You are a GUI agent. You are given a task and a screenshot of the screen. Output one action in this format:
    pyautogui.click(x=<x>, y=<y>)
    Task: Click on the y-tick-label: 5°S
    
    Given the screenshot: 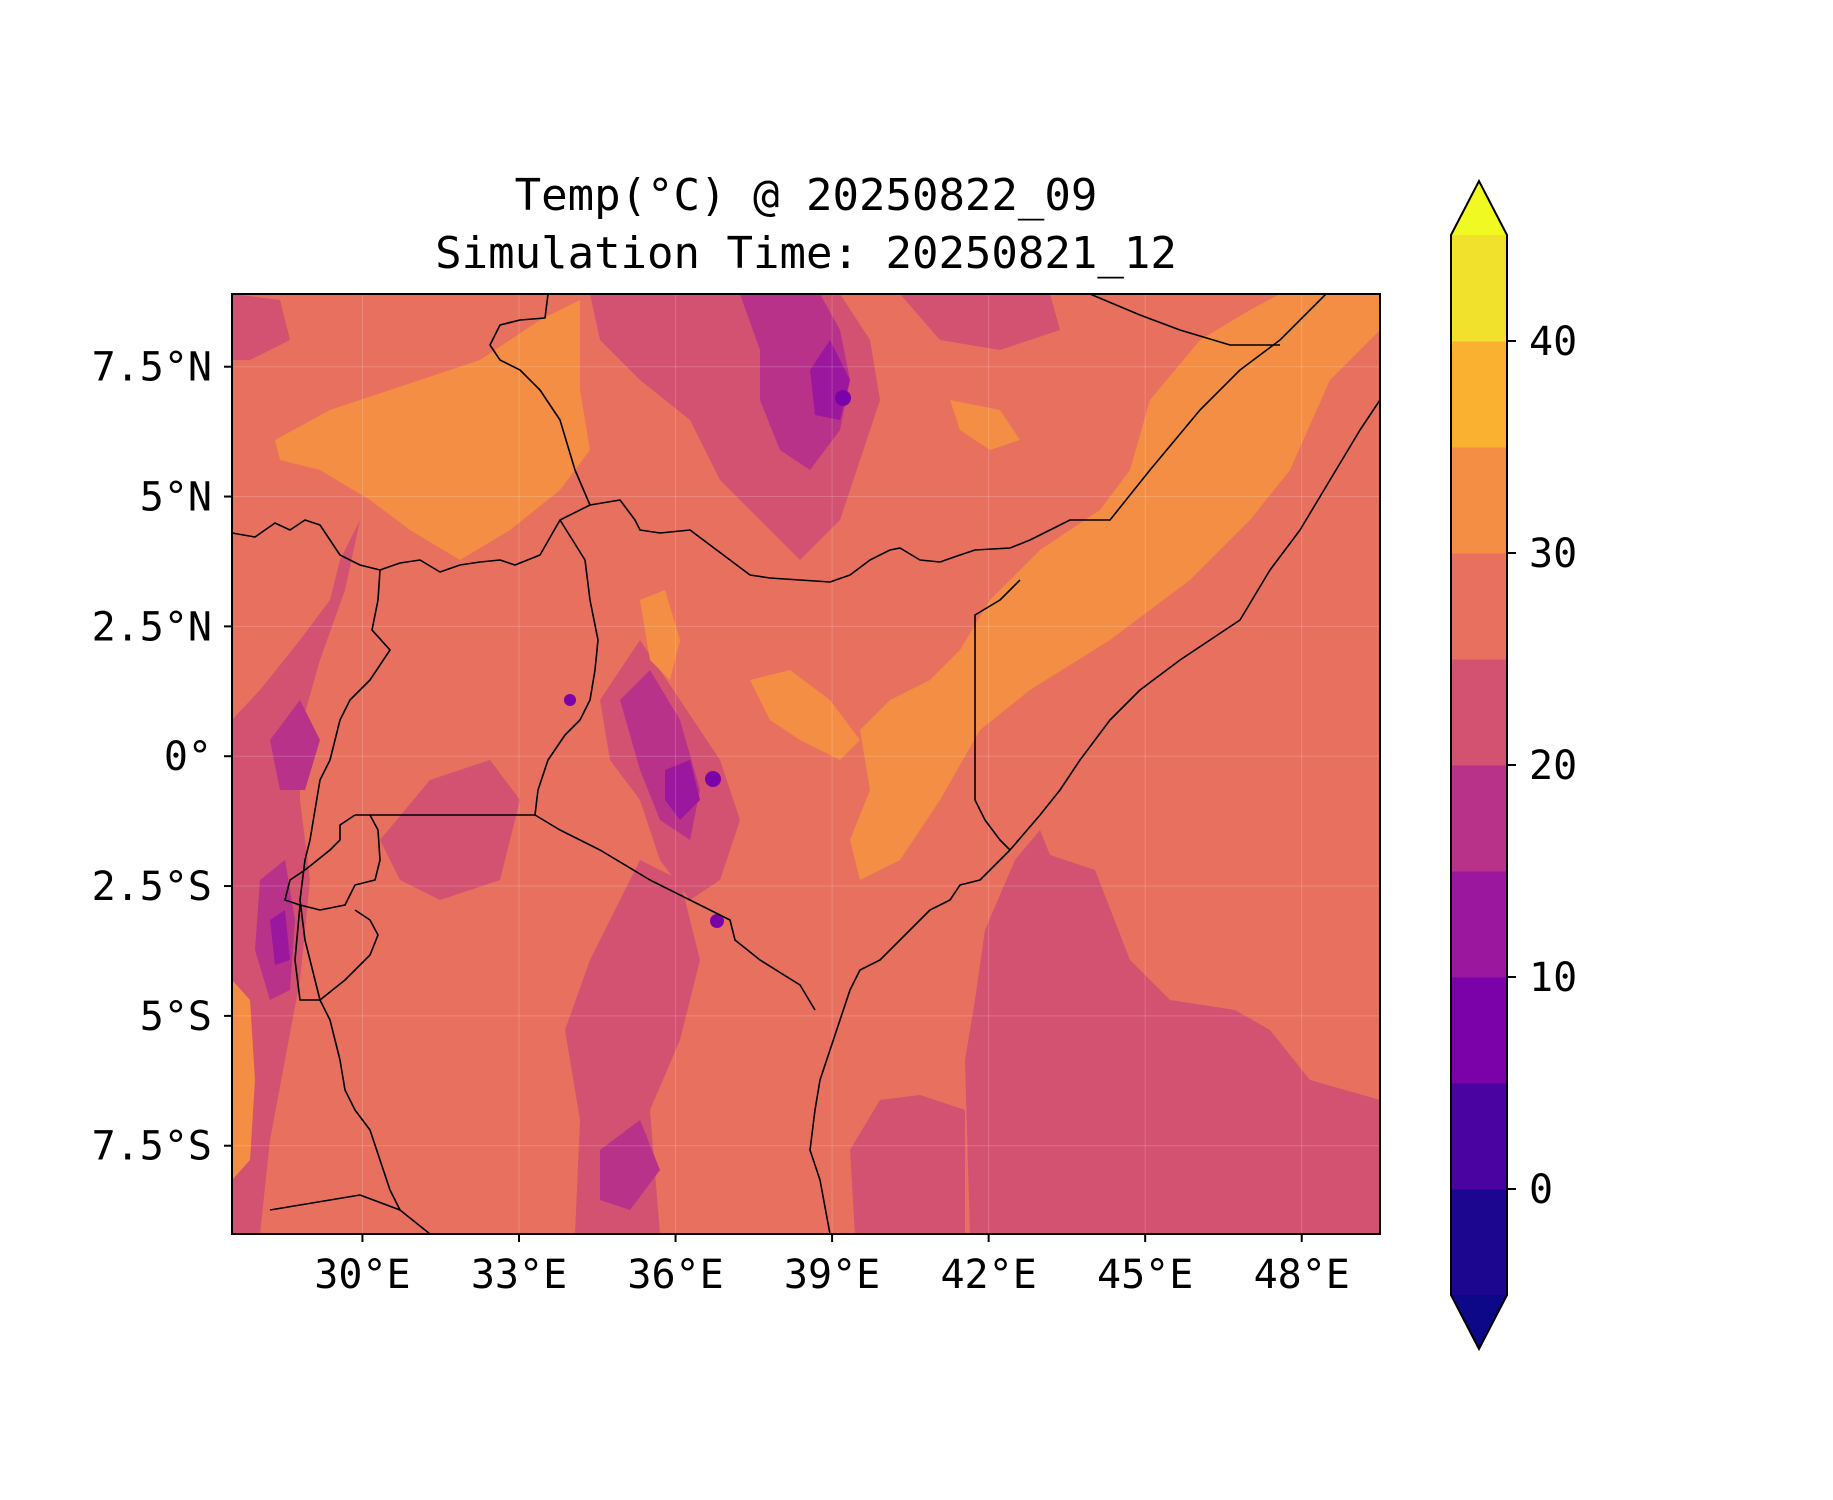 What is the action you would take?
    pyautogui.click(x=176, y=1017)
    